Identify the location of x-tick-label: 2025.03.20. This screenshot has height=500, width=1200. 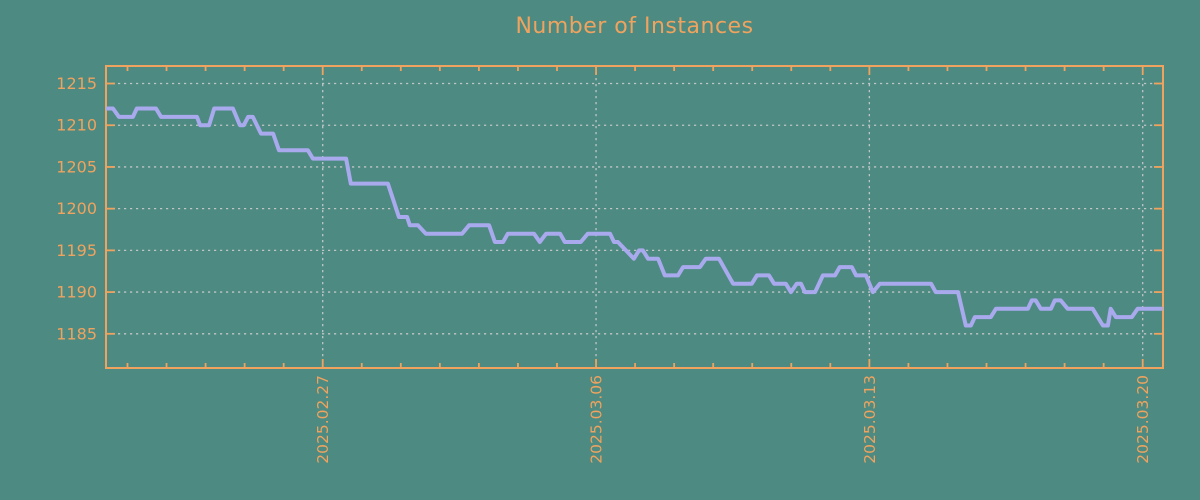
(1143, 419).